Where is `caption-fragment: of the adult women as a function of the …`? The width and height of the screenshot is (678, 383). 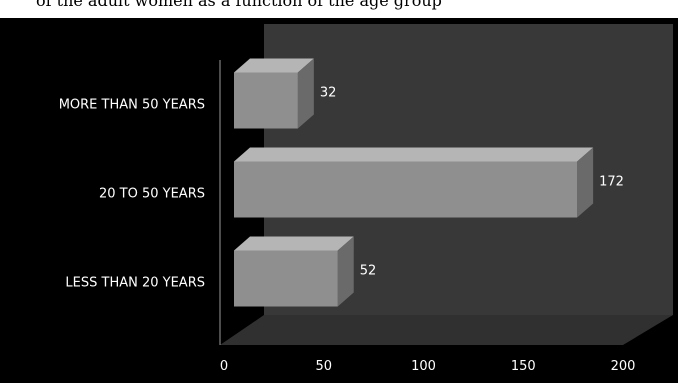 caption-fragment: of the adult women as a function of the … is located at coordinates (339, 9).